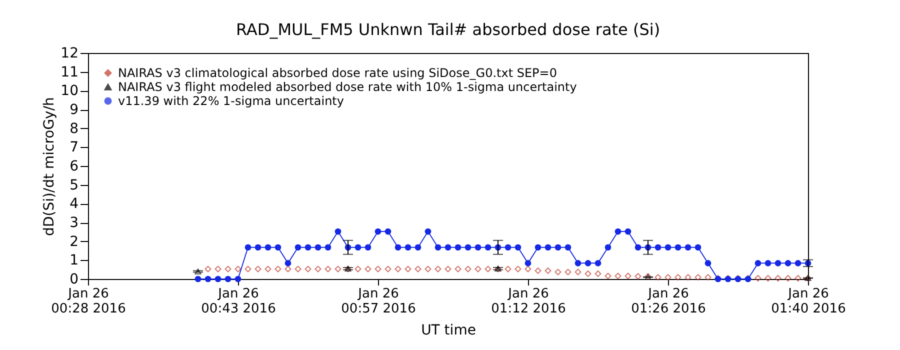  Describe the element at coordinates (238, 301) in the screenshot. I see `x-tick-label: Jan 26 00:43 2016` at that location.